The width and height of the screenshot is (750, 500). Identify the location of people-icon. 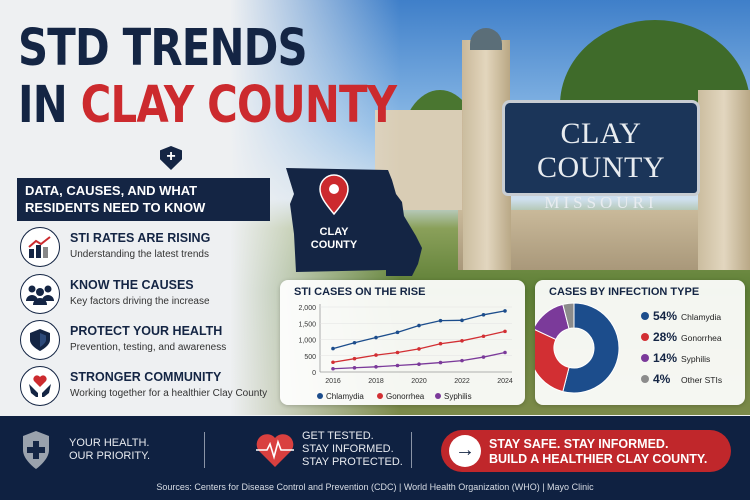
(40, 294).